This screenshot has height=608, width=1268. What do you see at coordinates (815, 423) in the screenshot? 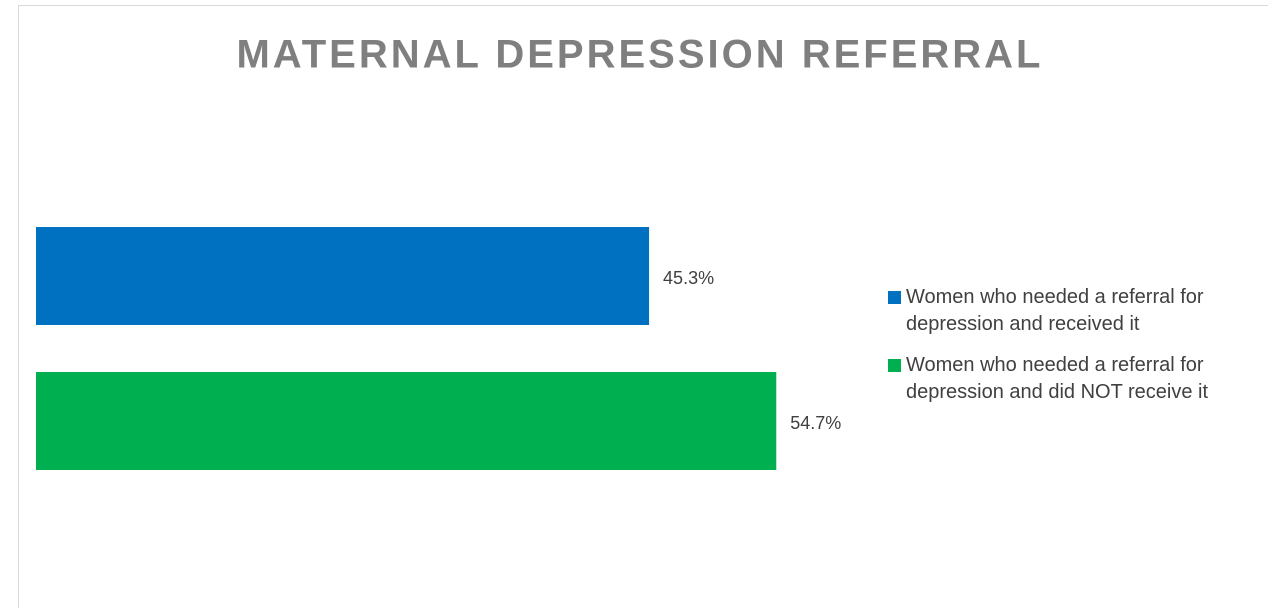
I see `data-label: 54.7%` at bounding box center [815, 423].